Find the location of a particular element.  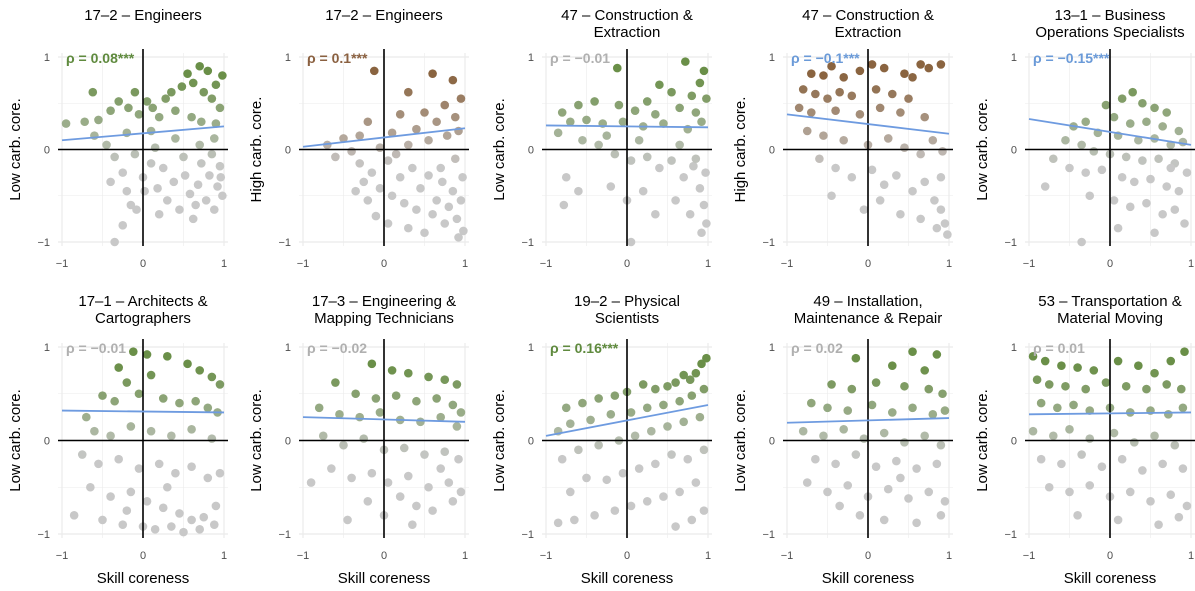

y-tick-label: 1 is located at coordinates (772, 348).